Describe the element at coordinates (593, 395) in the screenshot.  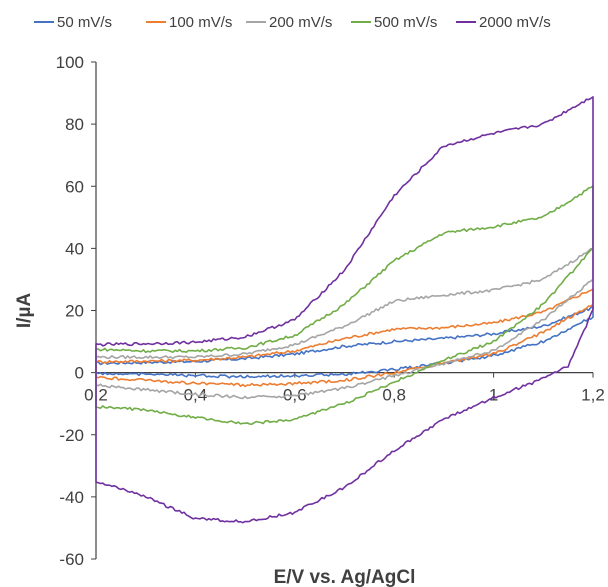
I see `x-tick-label: 1,2` at that location.